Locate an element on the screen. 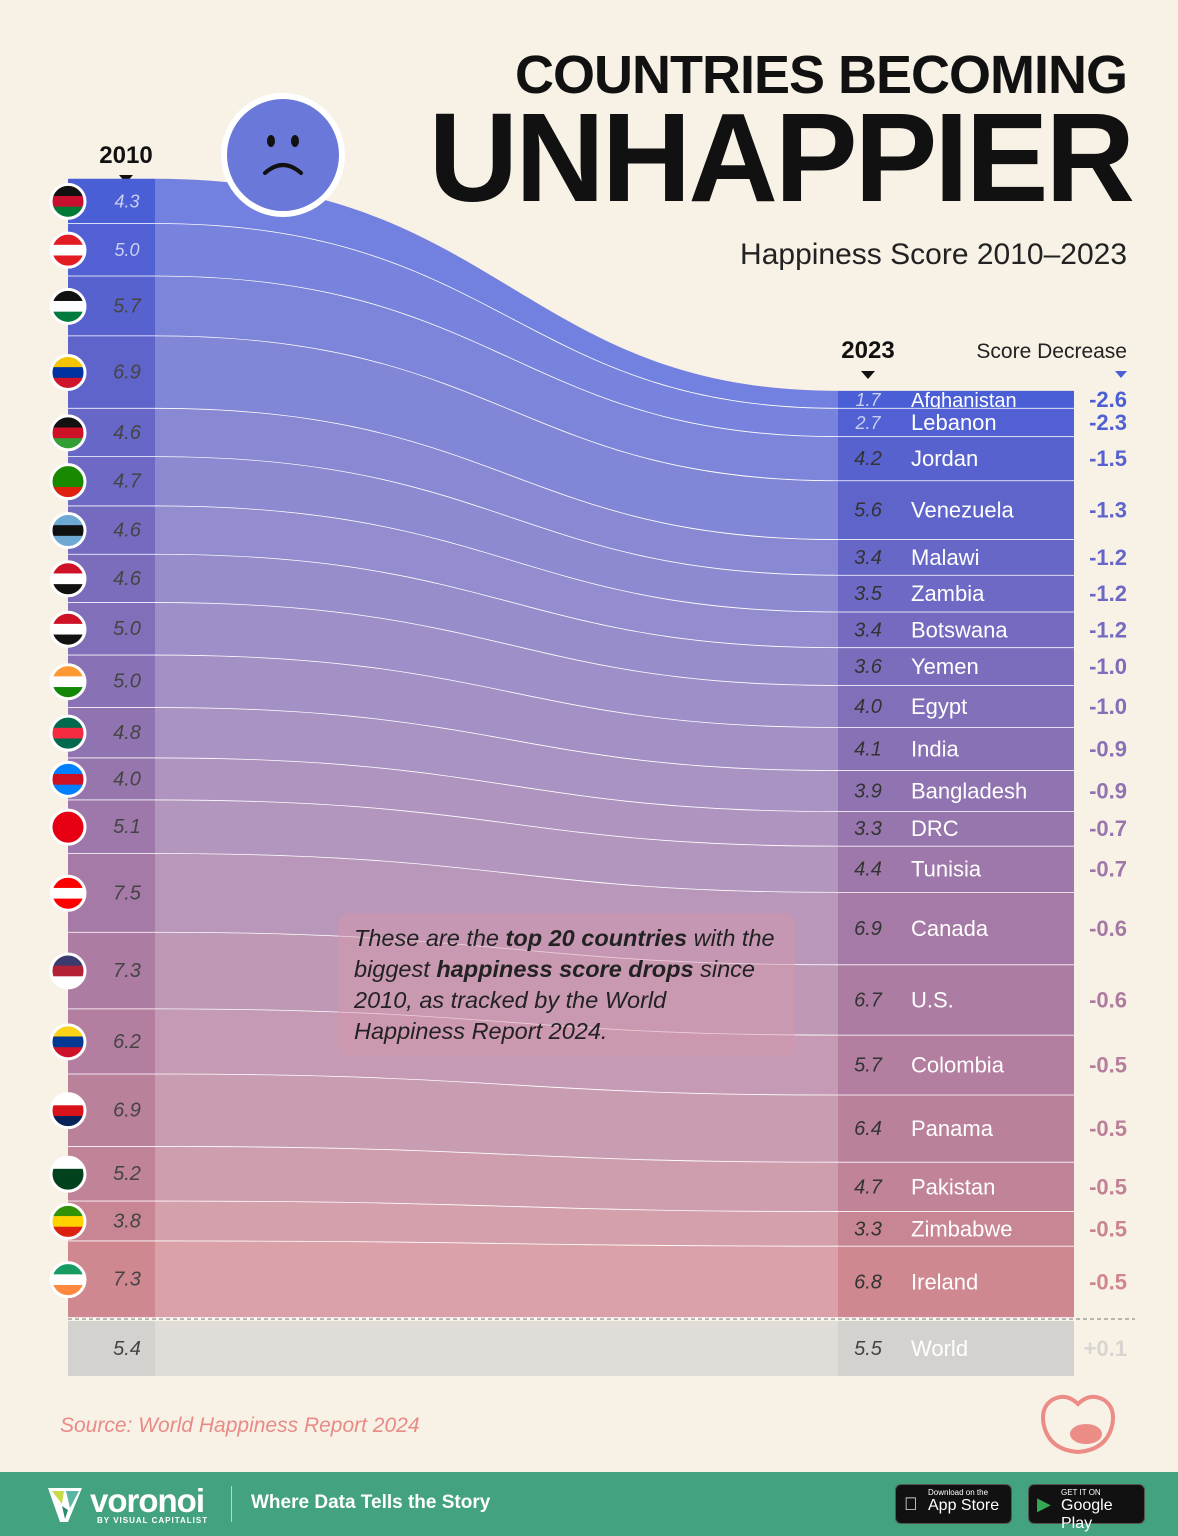  score-2023: 6.9 is located at coordinates (868, 929).